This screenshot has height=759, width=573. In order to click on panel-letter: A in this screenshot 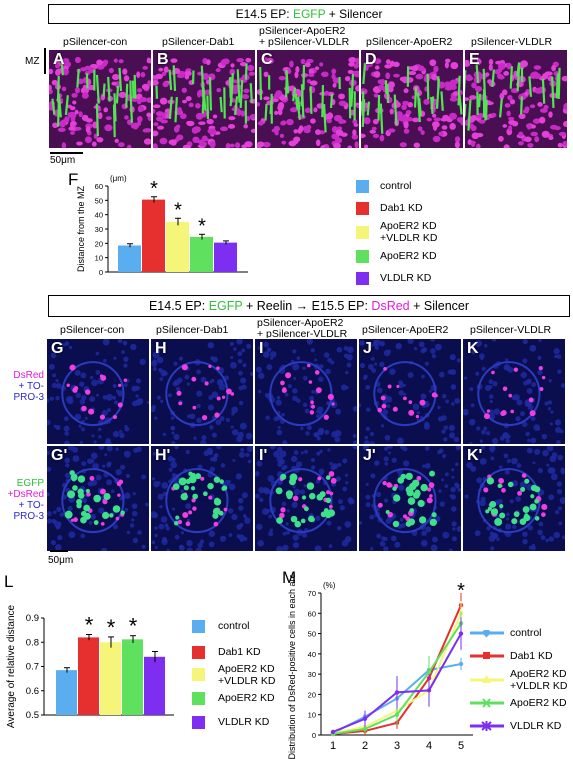, I will do `click(59, 59)`.